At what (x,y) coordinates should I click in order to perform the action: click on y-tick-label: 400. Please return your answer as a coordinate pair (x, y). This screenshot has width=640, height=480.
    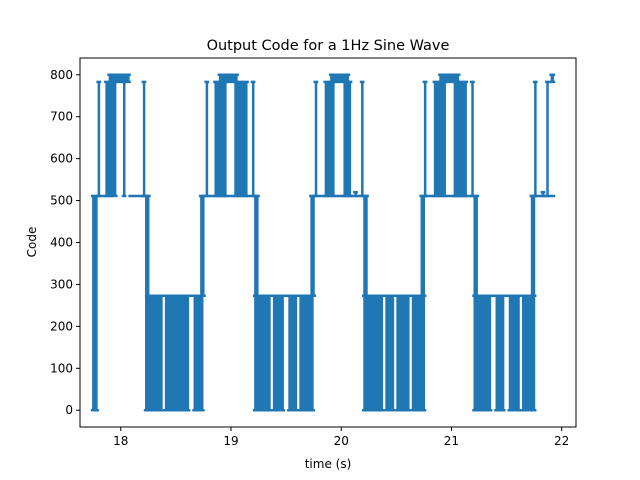
    Looking at the image, I should click on (61, 243).